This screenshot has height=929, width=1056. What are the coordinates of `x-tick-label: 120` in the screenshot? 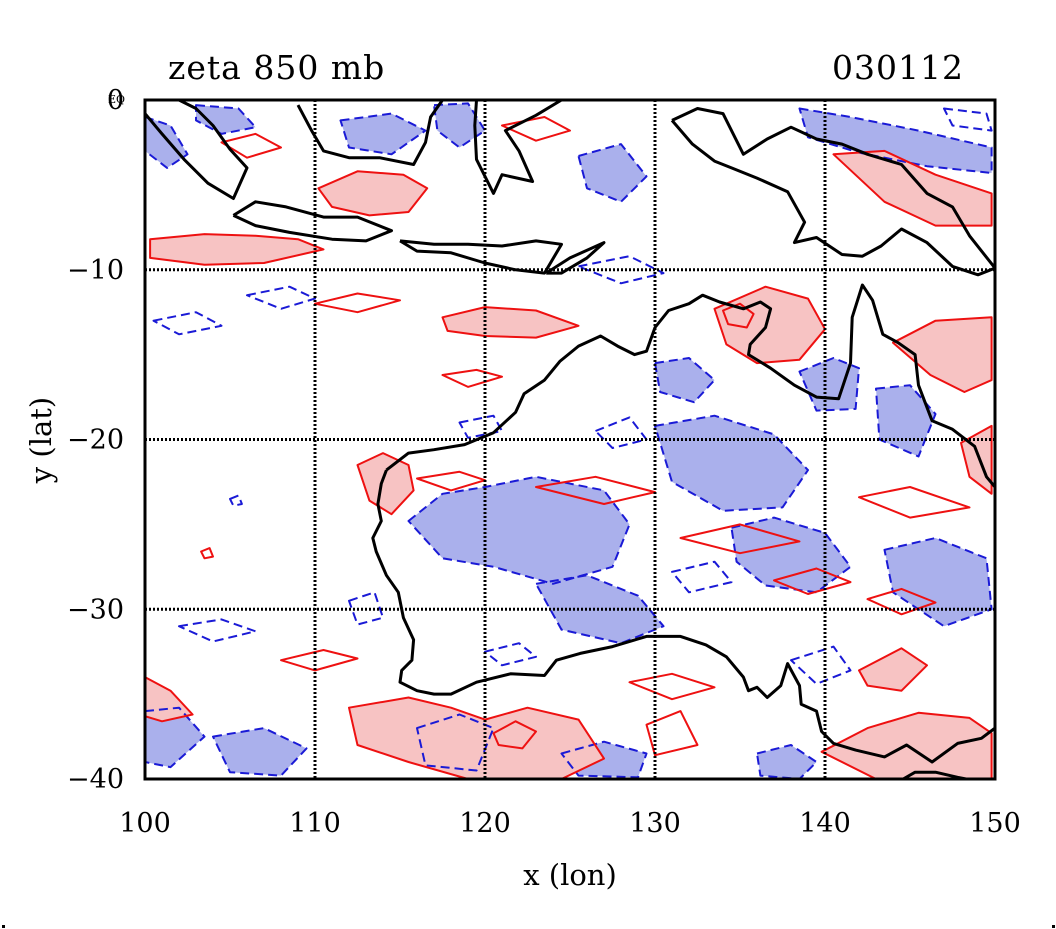 It's located at (485, 823).